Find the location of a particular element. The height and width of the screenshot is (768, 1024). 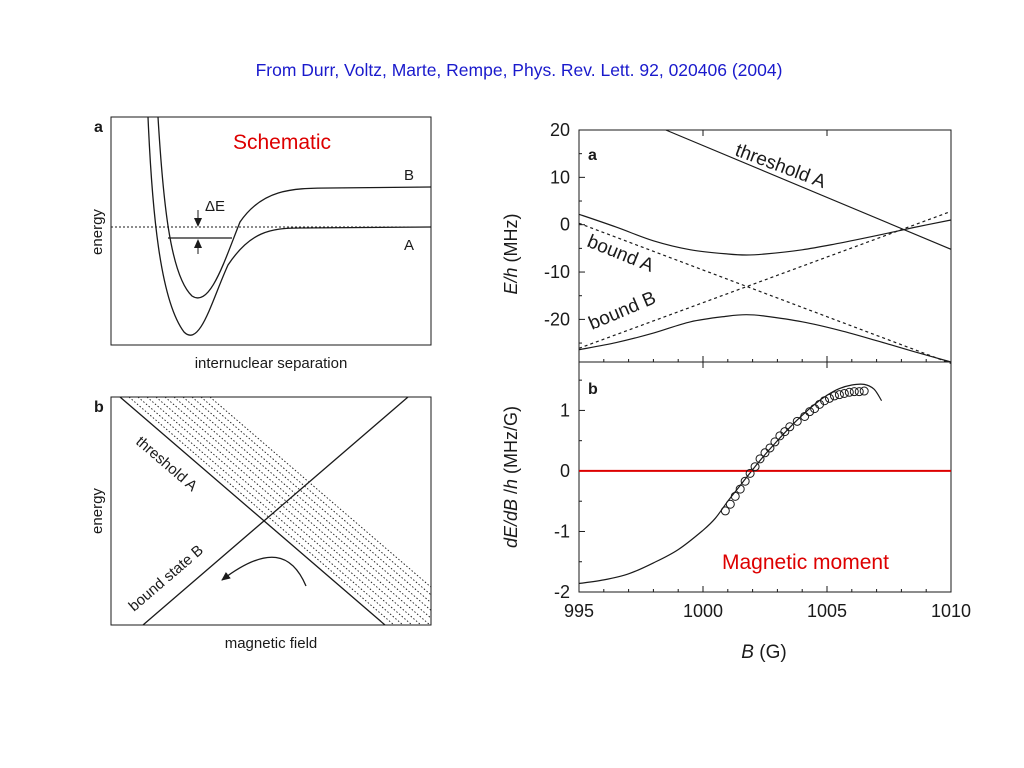

left-panel-a-ylabel: energy is located at coordinates (97, 232).